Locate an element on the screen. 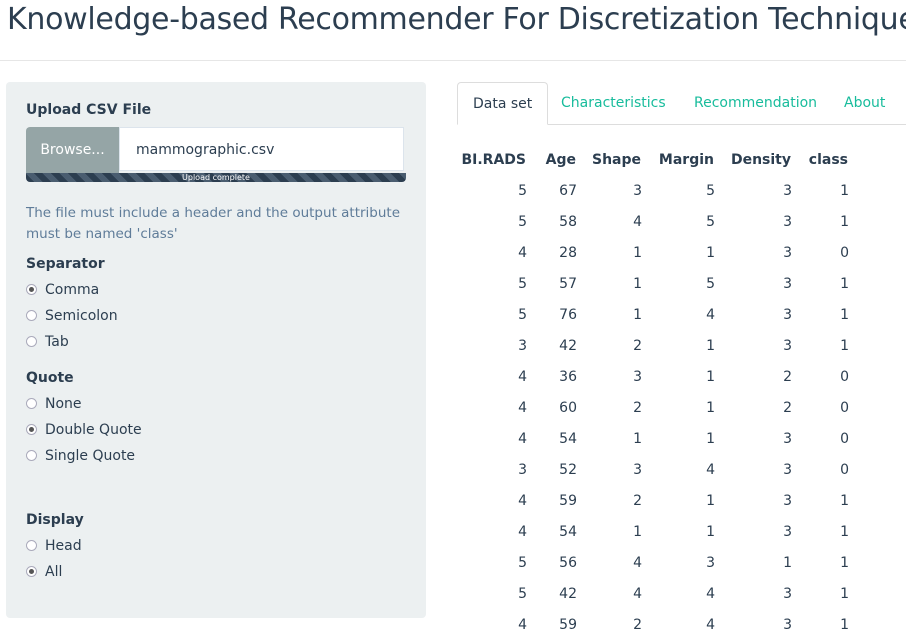 The image size is (906, 640). table-cell: 52 is located at coordinates (568, 470).